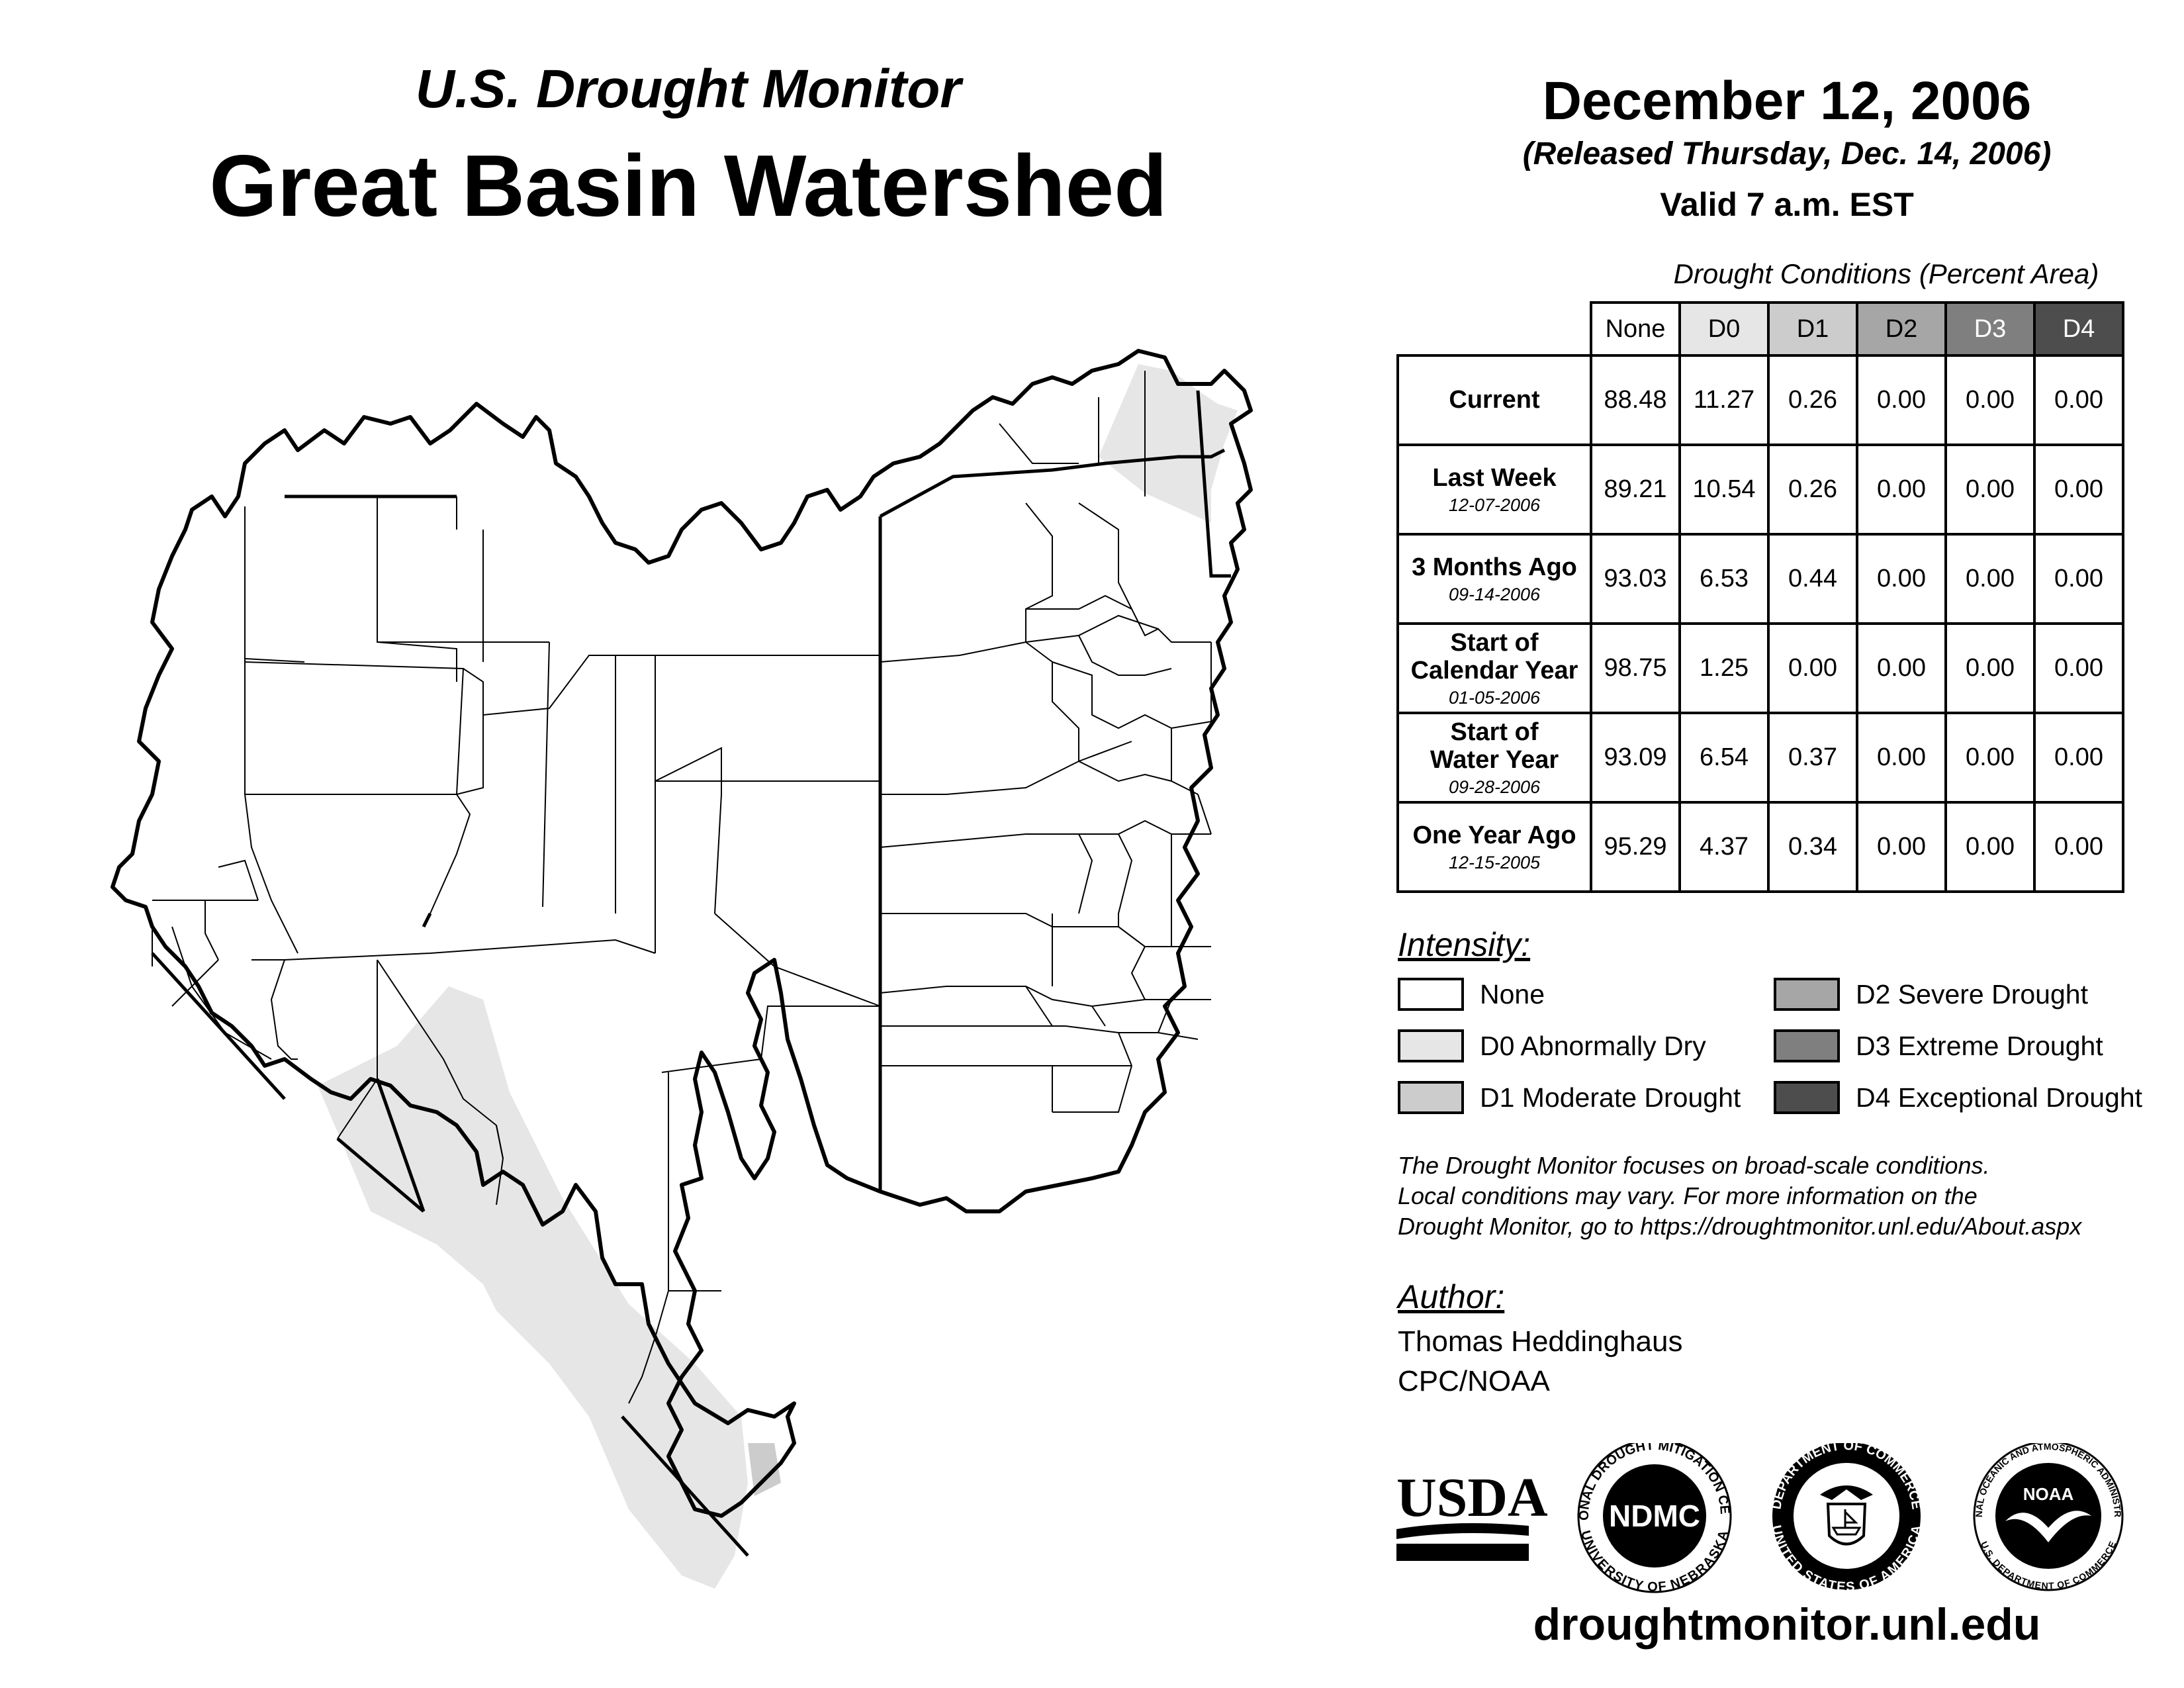 This screenshot has width=2184, height=1688. What do you see at coordinates (1999, 1097) in the screenshot?
I see `legend-label: D4 Exceptional Drought` at bounding box center [1999, 1097].